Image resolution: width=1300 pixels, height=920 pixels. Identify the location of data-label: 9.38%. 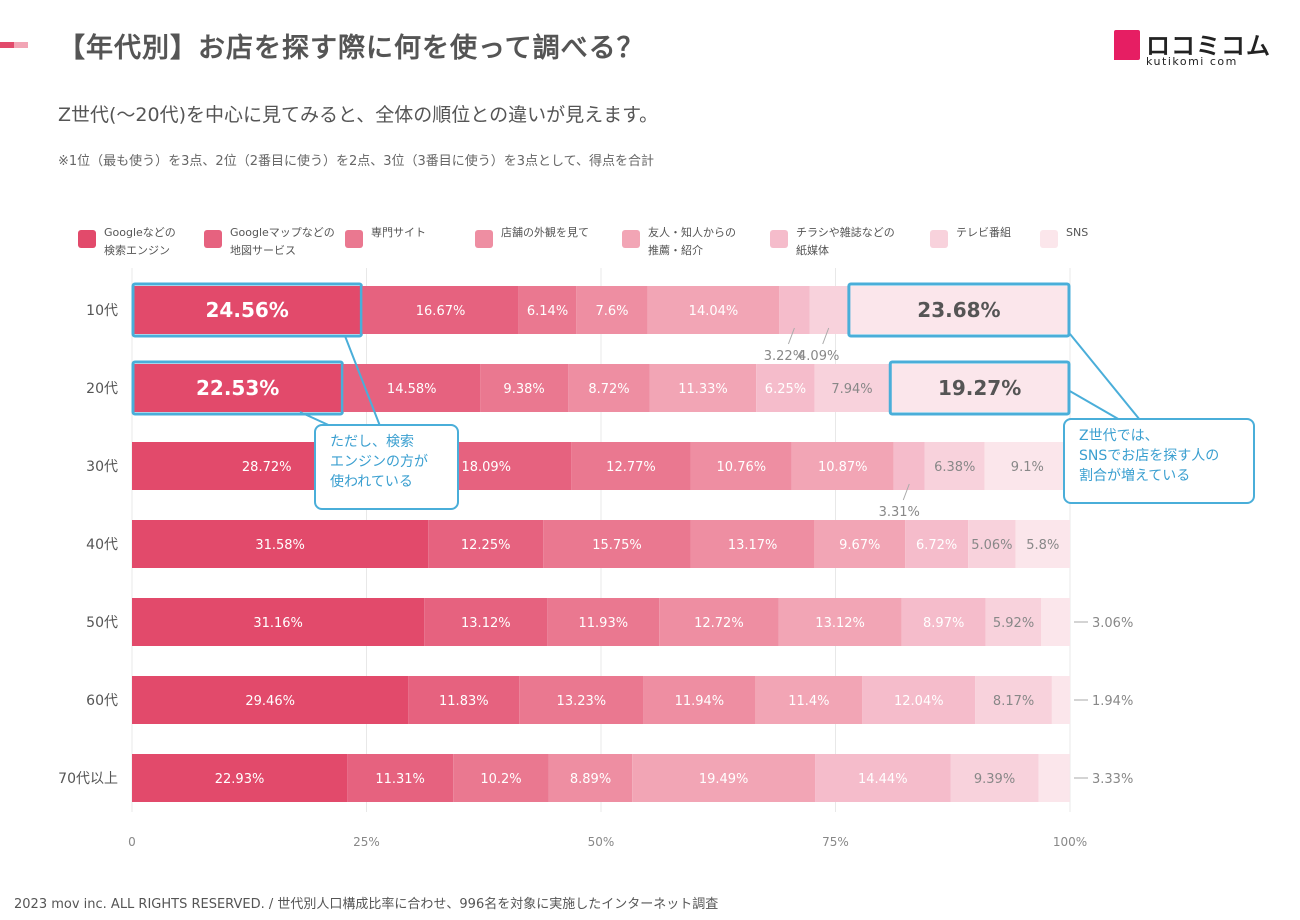
(523, 389).